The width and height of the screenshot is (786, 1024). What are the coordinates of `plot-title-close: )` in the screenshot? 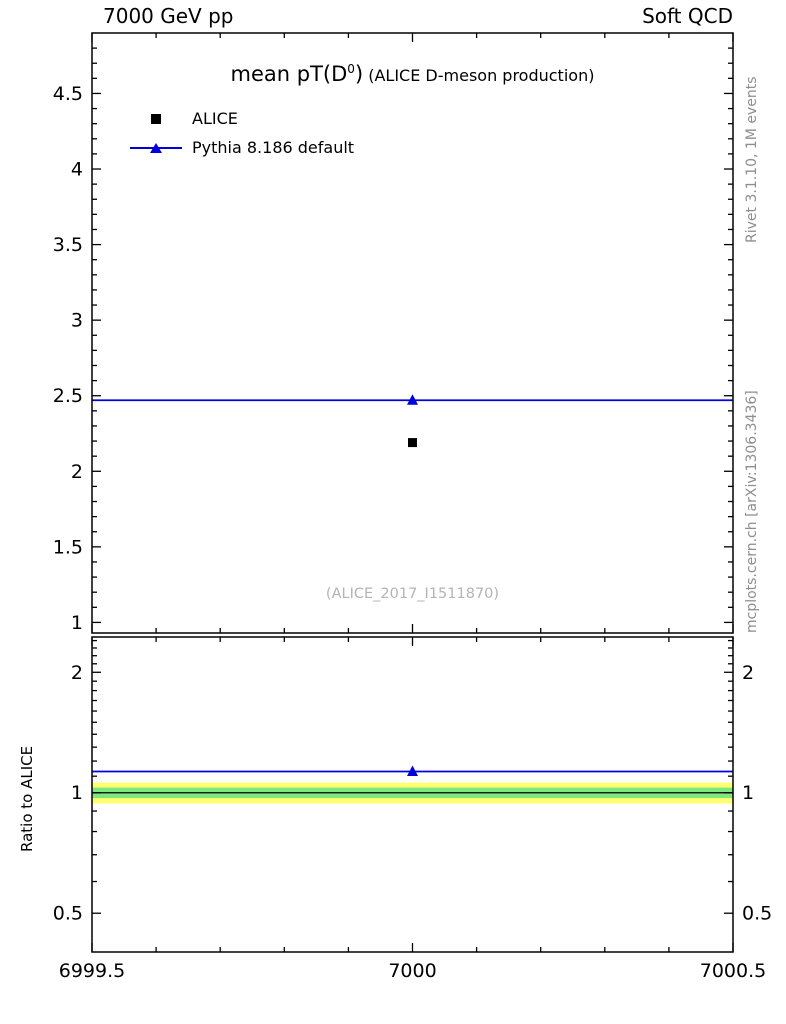 It's located at (359, 74).